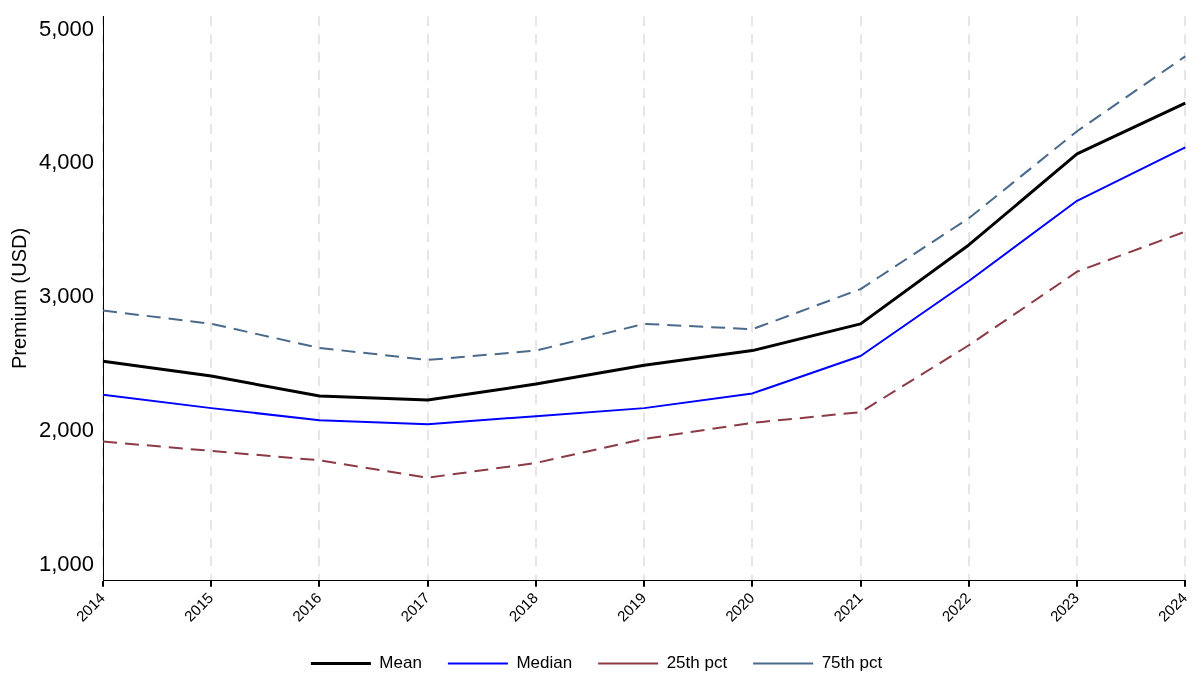 Image resolution: width=1201 pixels, height=686 pixels. What do you see at coordinates (697, 663) in the screenshot?
I see `legend-label: 25th pct` at bounding box center [697, 663].